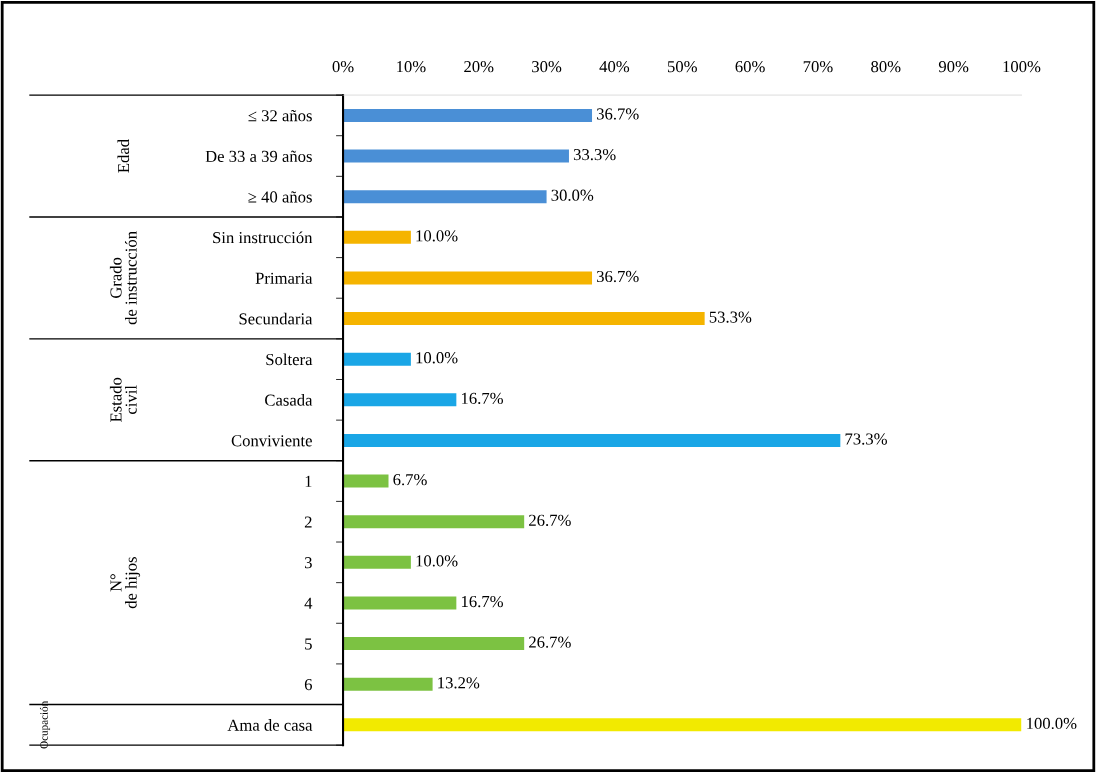 The width and height of the screenshot is (1096, 773). What do you see at coordinates (750, 67) in the screenshot?
I see `x-tick-label: 60%` at bounding box center [750, 67].